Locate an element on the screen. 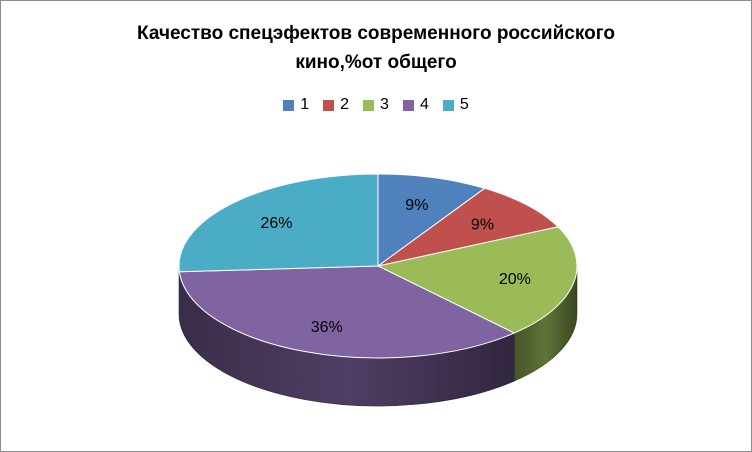 This screenshot has width=752, height=452. legend-label-2: 2 is located at coordinates (345, 104).